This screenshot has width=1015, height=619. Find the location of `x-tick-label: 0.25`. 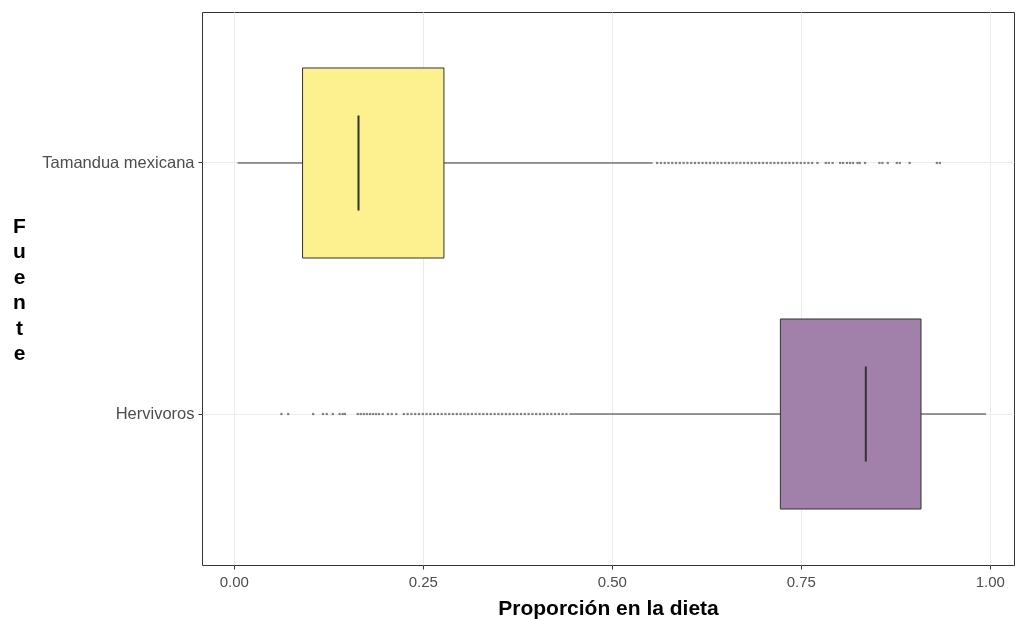

x-tick-label: 0.25 is located at coordinates (423, 581).